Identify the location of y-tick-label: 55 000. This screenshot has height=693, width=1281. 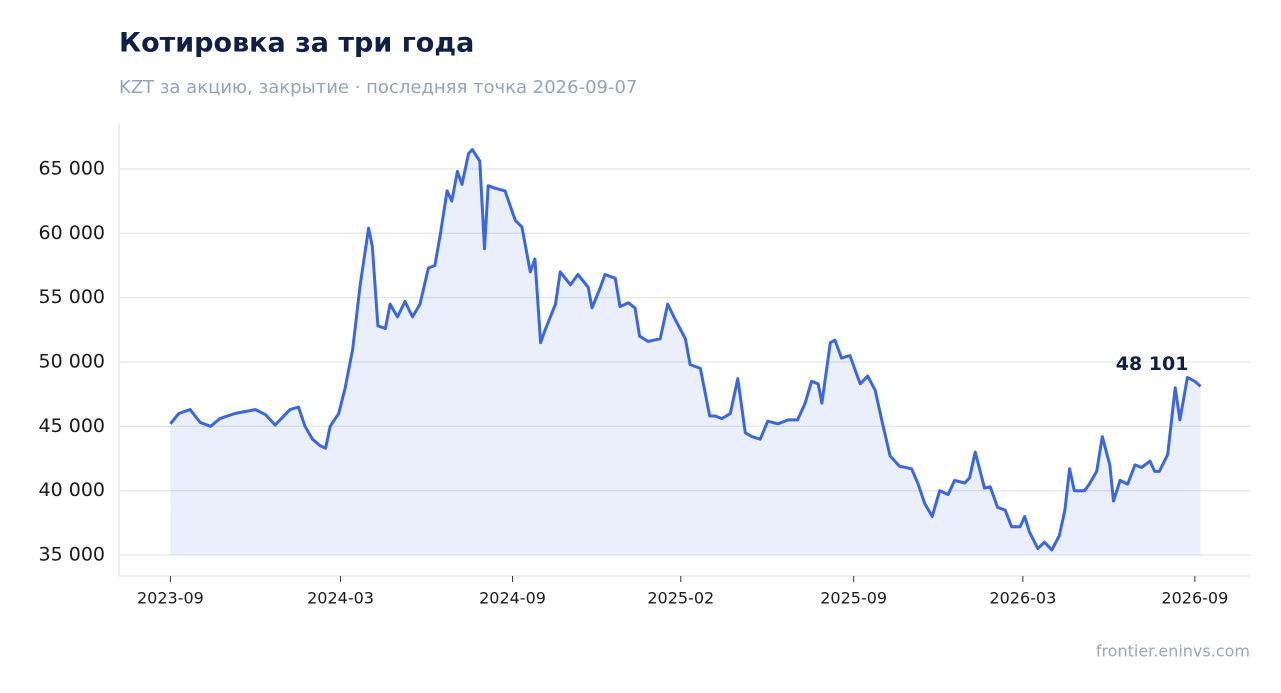
(72, 297).